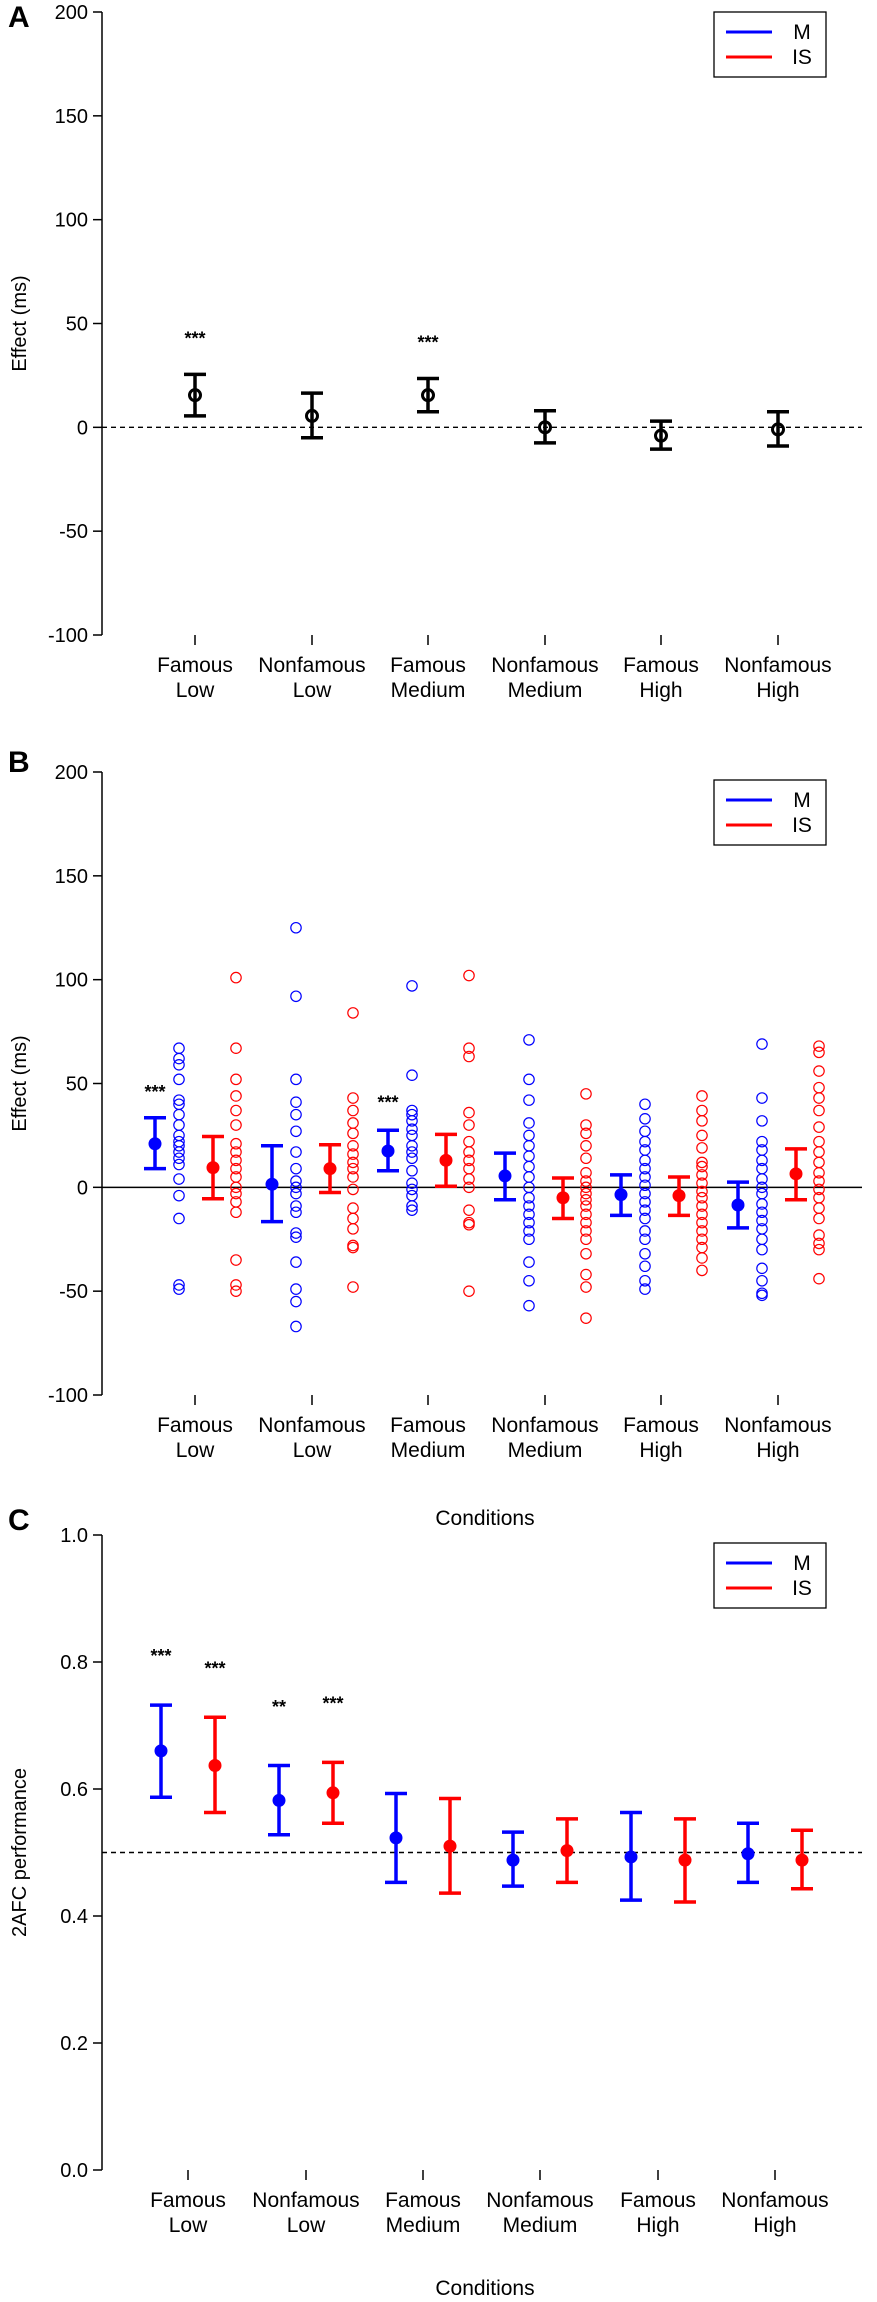 The height and width of the screenshot is (2302, 877). I want to click on y-tick-label: 1.0, so click(74, 1536).